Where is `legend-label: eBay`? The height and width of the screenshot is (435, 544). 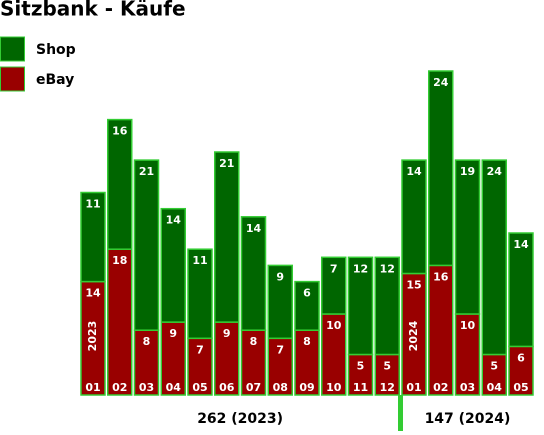
legend-label: eBay is located at coordinates (55, 80).